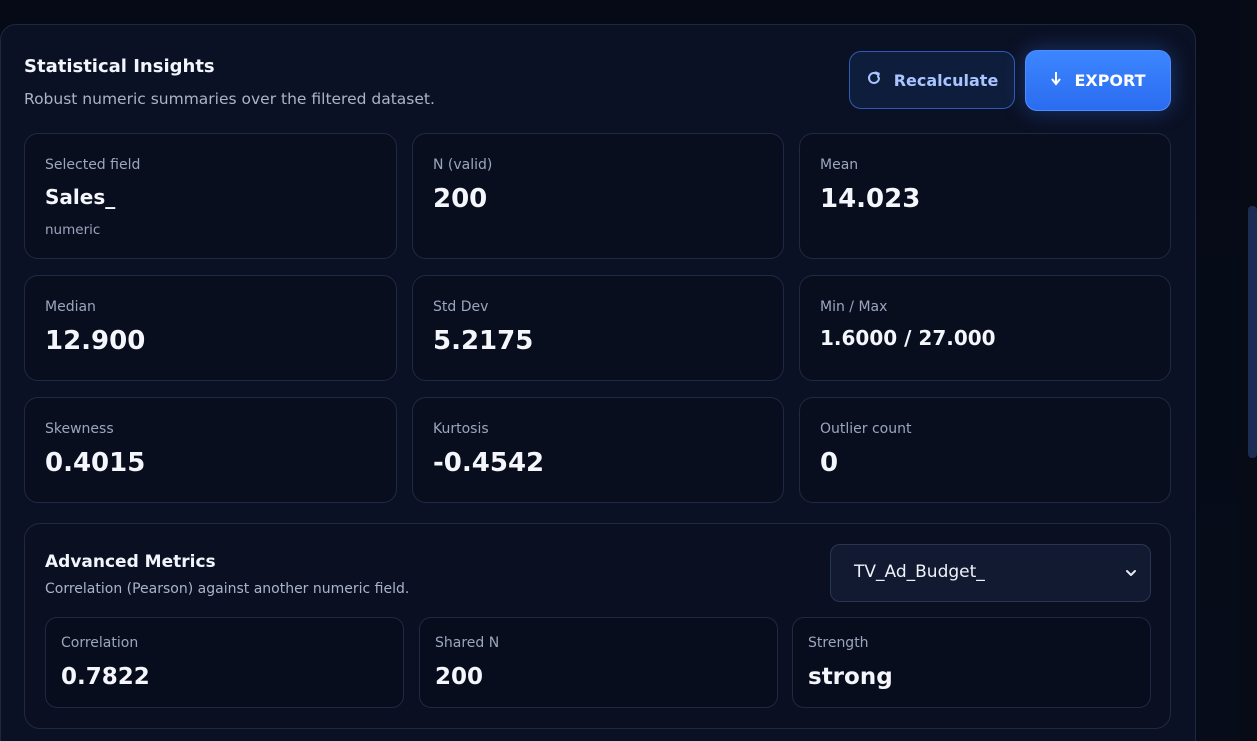 Image resolution: width=1257 pixels, height=741 pixels. Describe the element at coordinates (95, 341) in the screenshot. I see `median-value: 12.900` at that location.